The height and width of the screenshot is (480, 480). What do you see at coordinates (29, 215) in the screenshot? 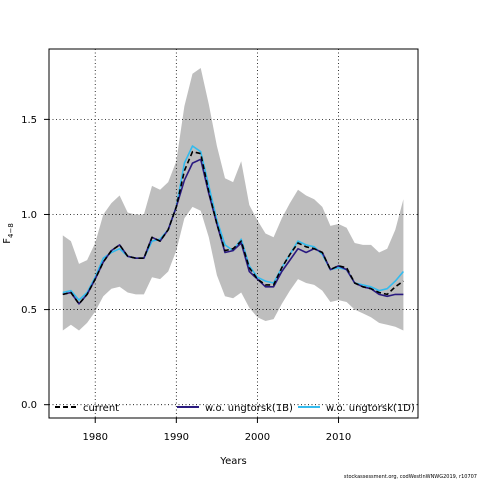
I see `y-tick-label: 1.0` at bounding box center [29, 215].